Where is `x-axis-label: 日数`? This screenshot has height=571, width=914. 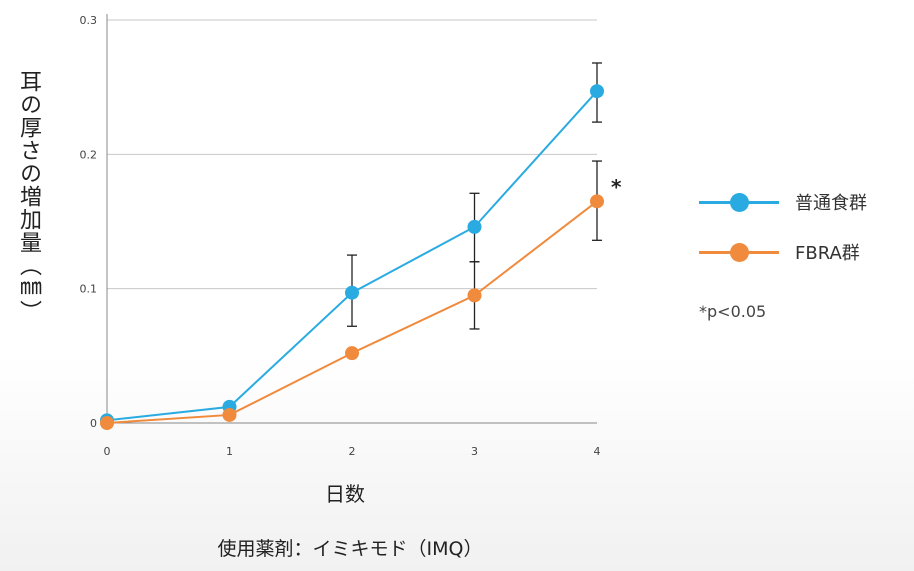 x-axis-label: 日数 is located at coordinates (345, 494).